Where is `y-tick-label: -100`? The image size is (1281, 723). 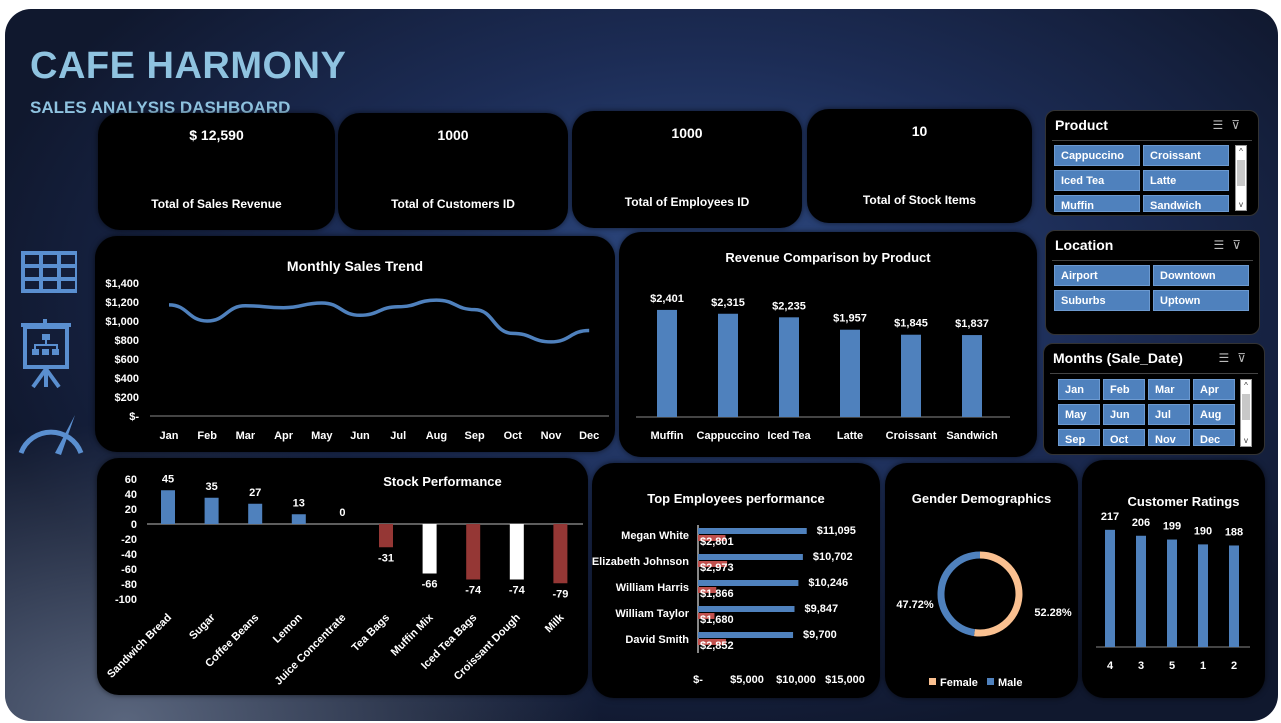 y-tick-label: -100 is located at coordinates (126, 600).